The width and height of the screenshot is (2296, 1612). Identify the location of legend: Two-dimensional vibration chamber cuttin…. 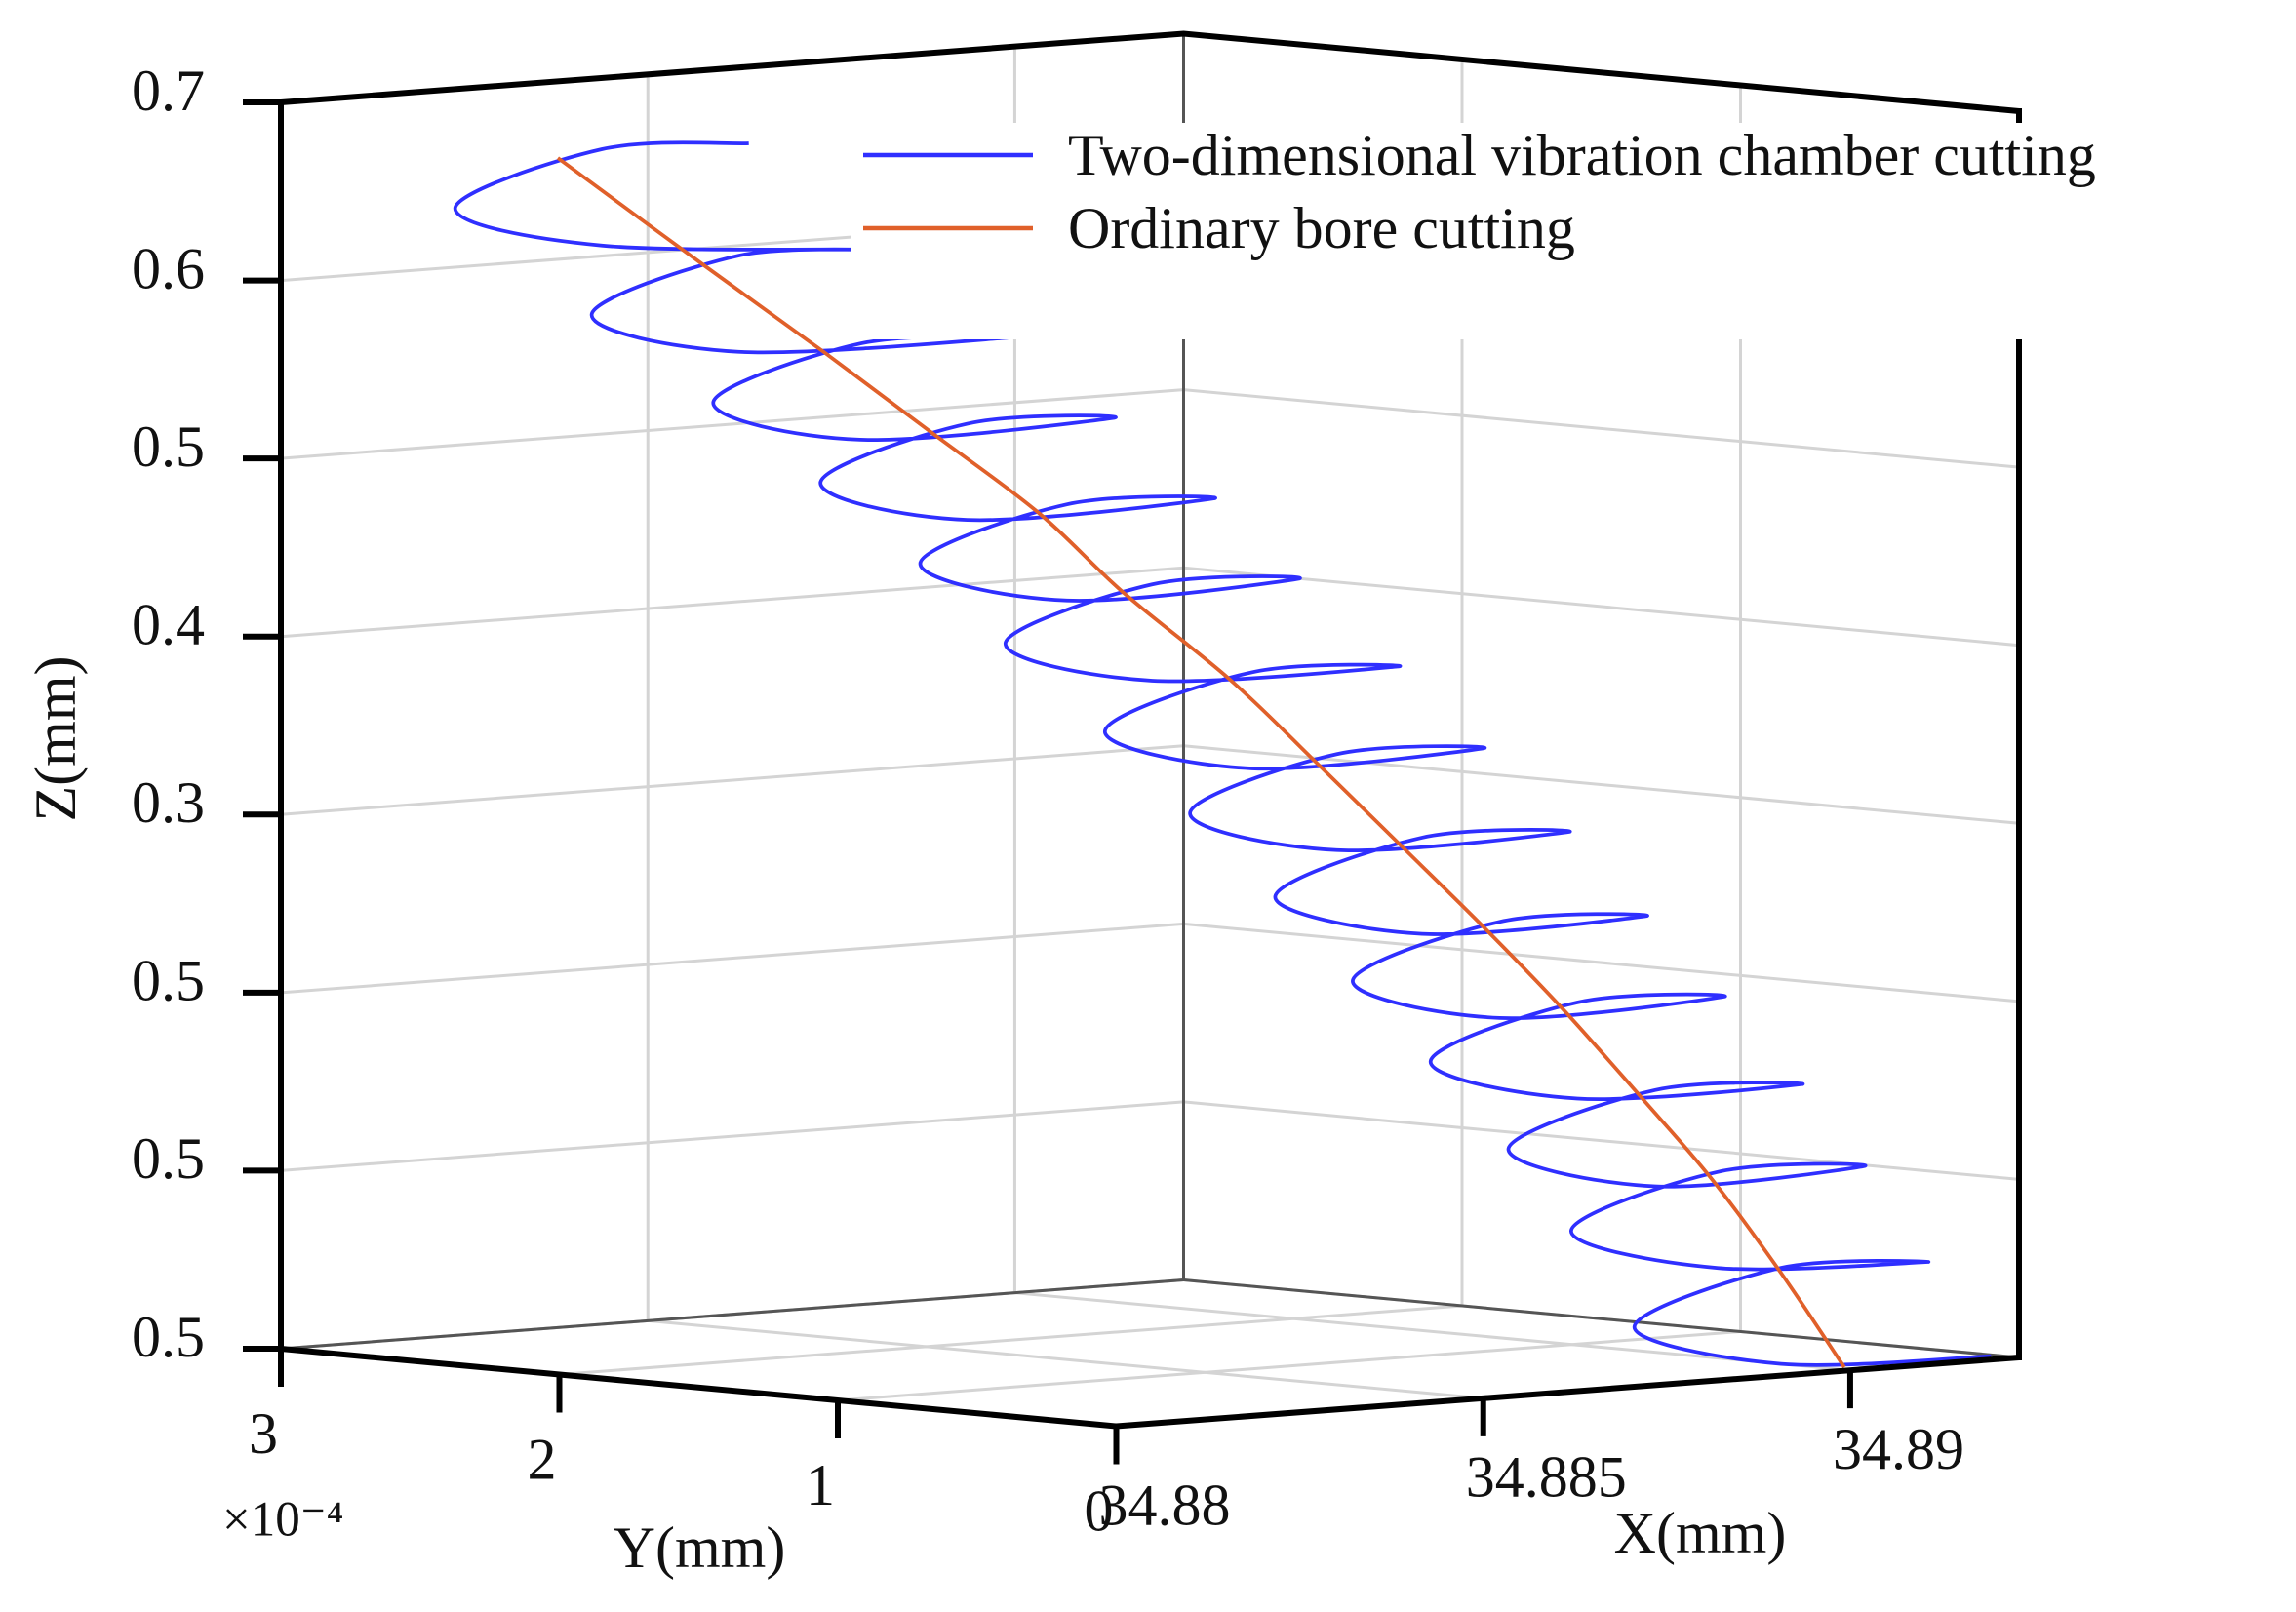
(1572, 231).